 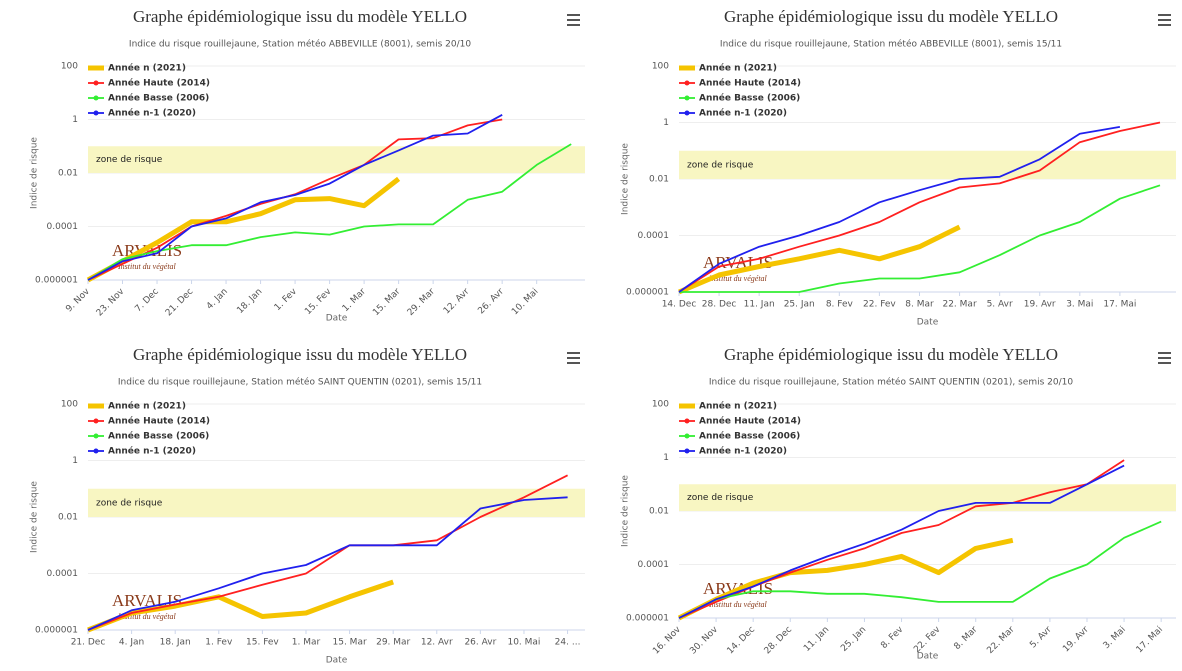 I want to click on x-tick-label: 18. Jan, so click(x=249, y=301).